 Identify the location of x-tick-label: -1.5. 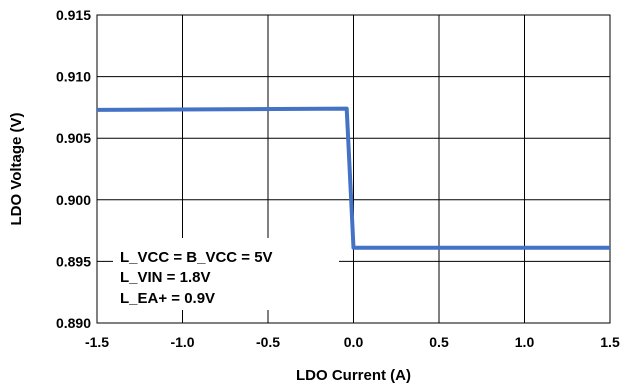
(97, 342).